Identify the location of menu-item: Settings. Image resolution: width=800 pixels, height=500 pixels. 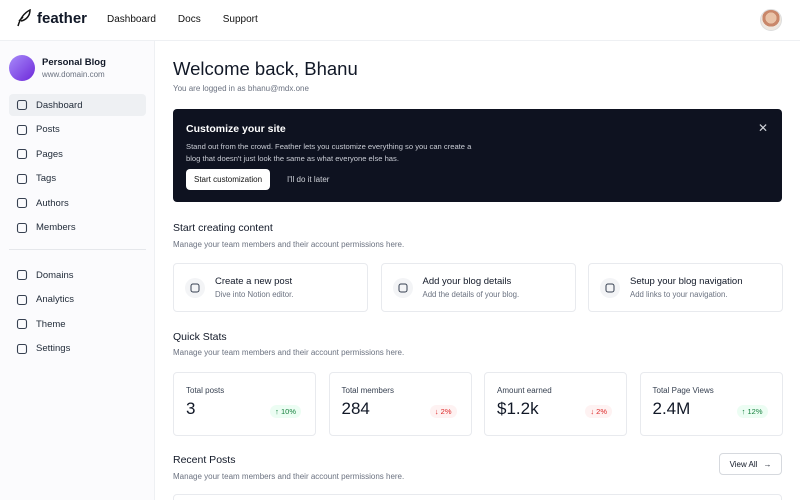
(77, 349).